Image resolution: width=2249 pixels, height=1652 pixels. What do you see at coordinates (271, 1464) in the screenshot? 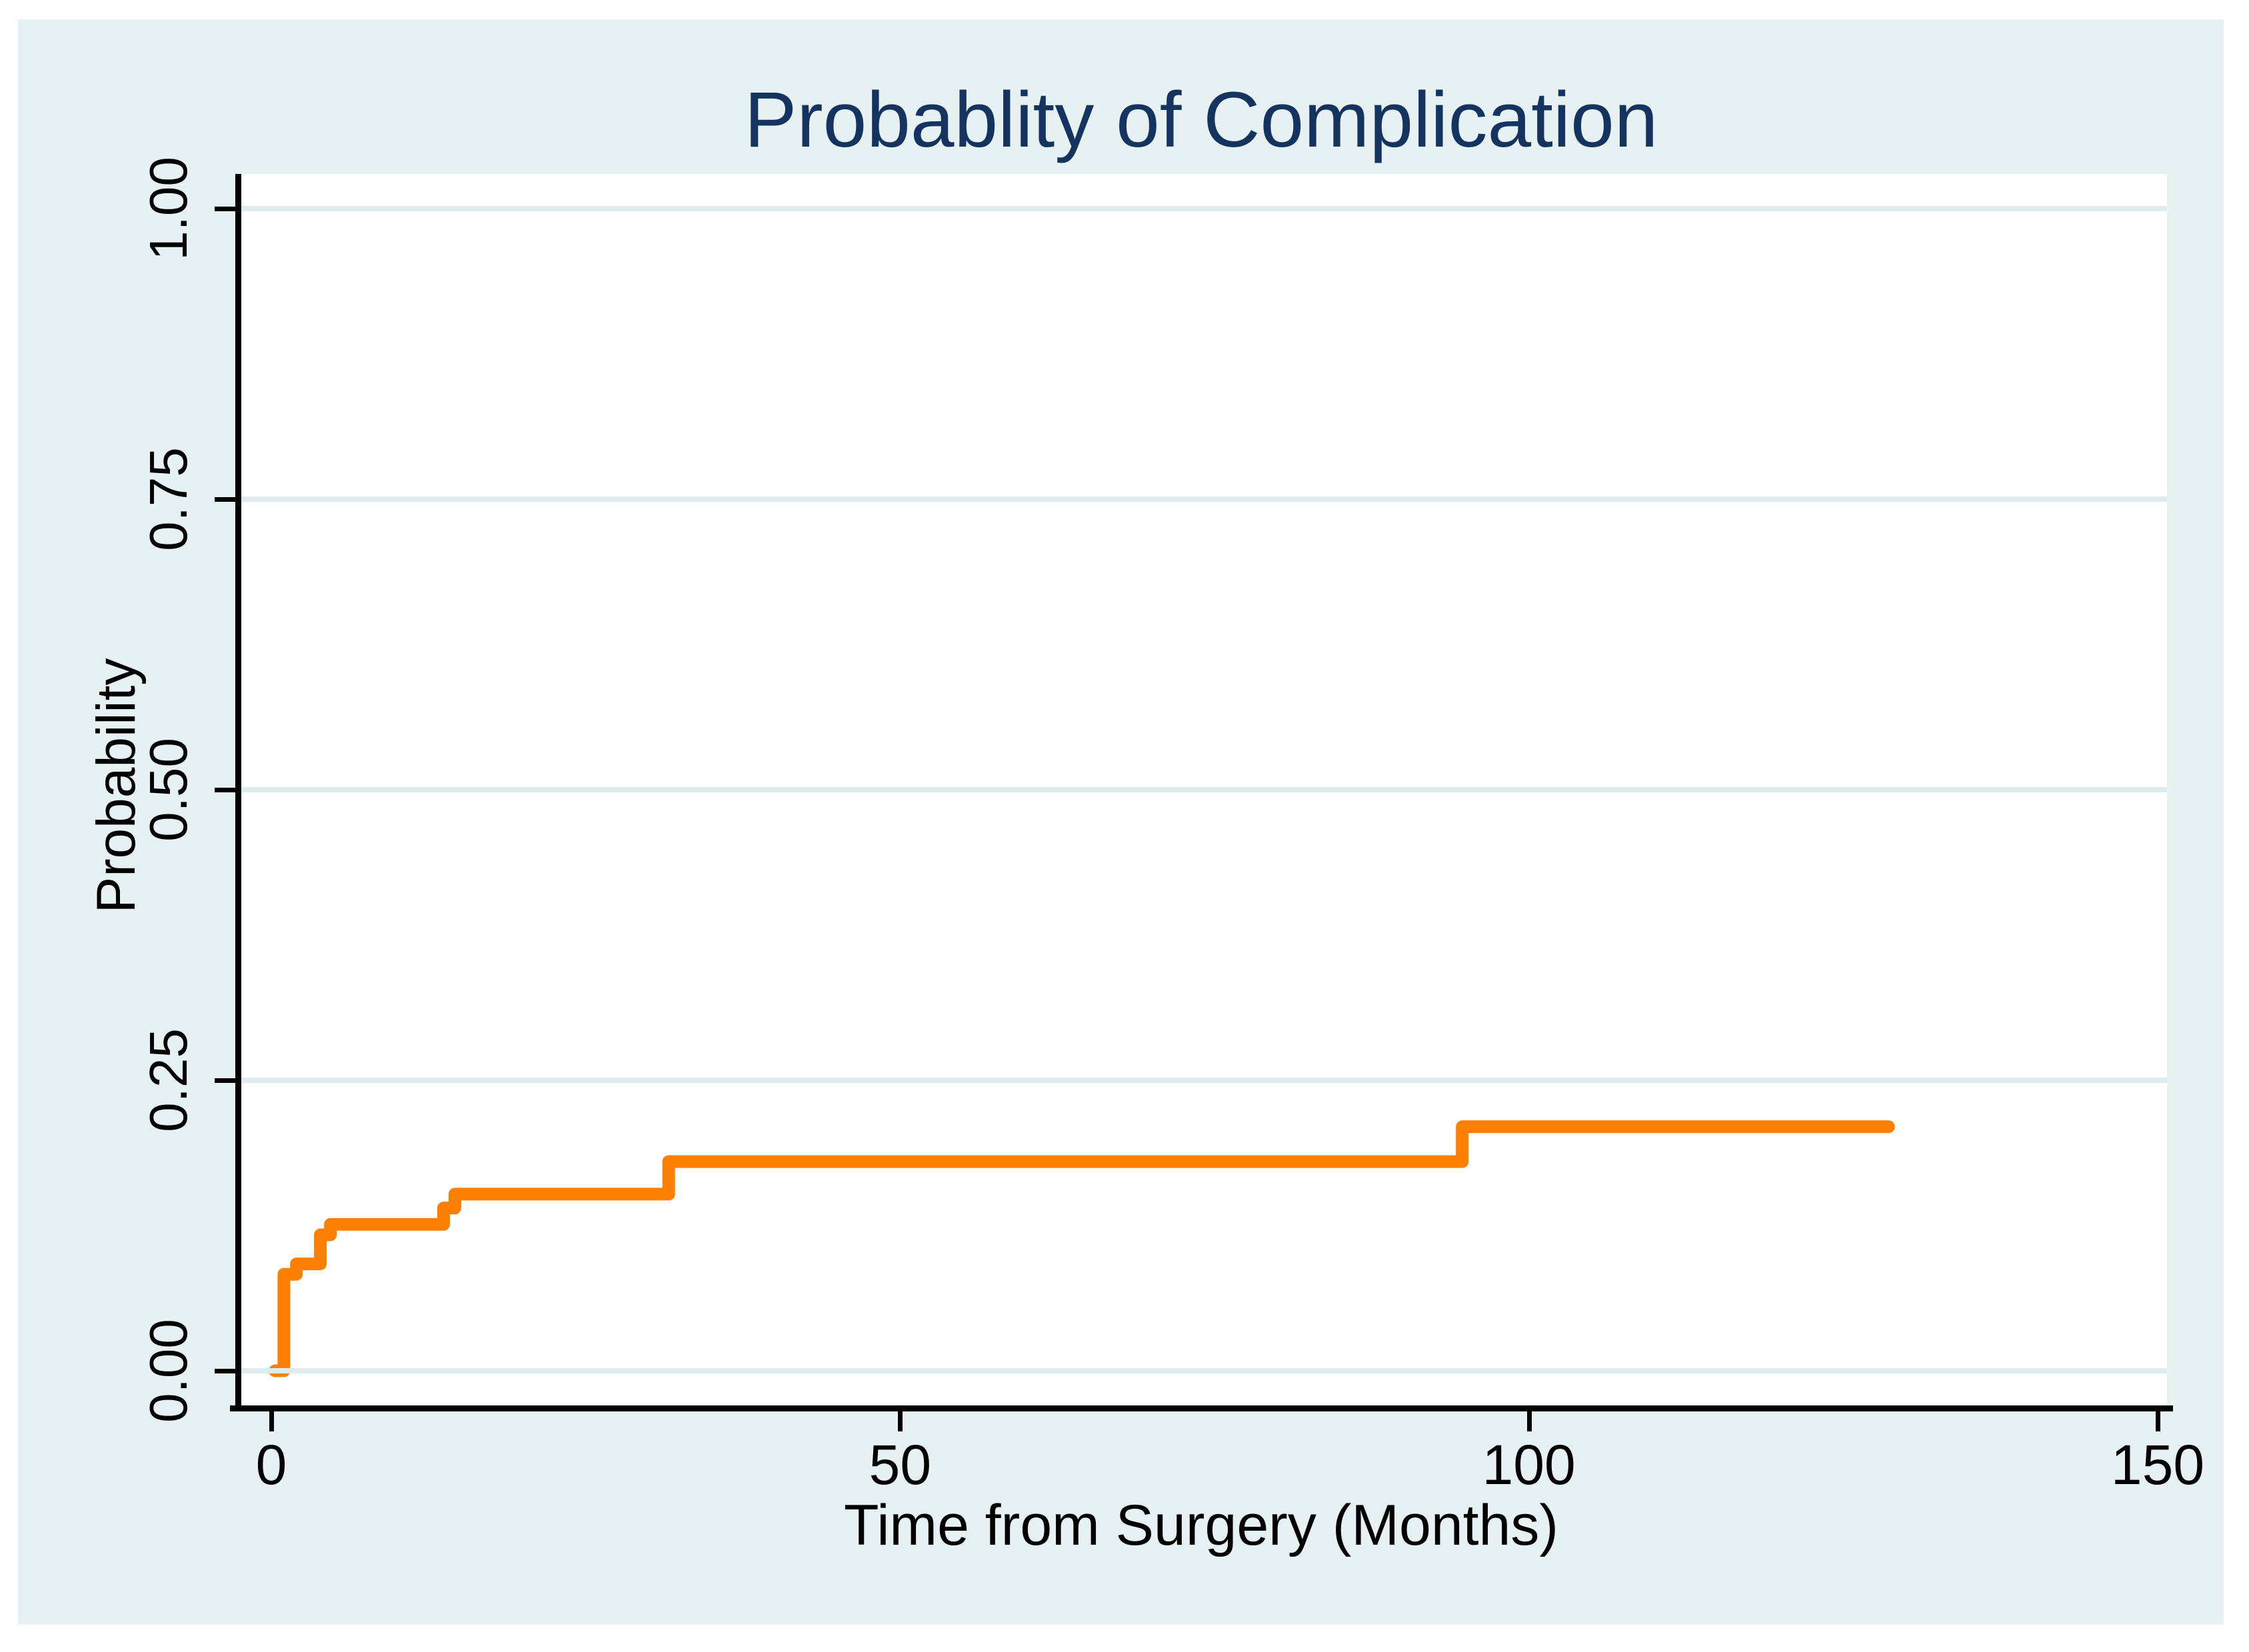
I see `x-tick-label-0: 0` at bounding box center [271, 1464].